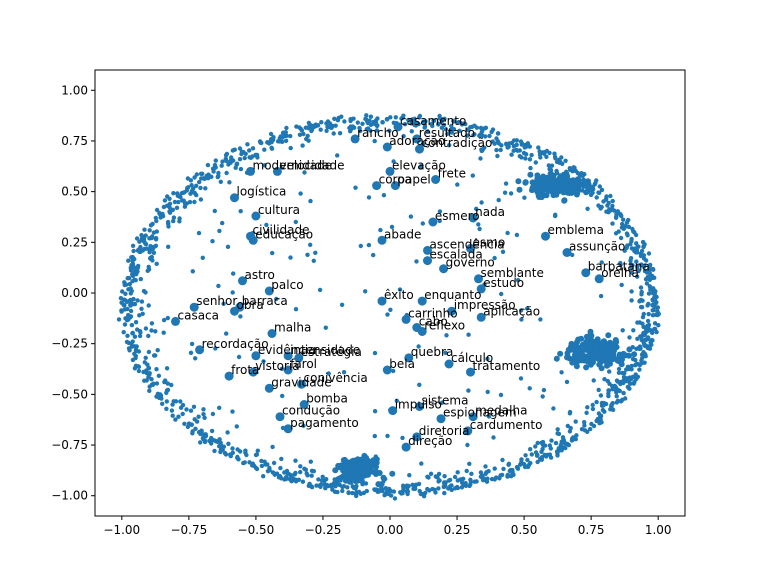 The width and height of the screenshot is (760, 585). What do you see at coordinates (377, 133) in the screenshot?
I see `point-label: rancho` at bounding box center [377, 133].